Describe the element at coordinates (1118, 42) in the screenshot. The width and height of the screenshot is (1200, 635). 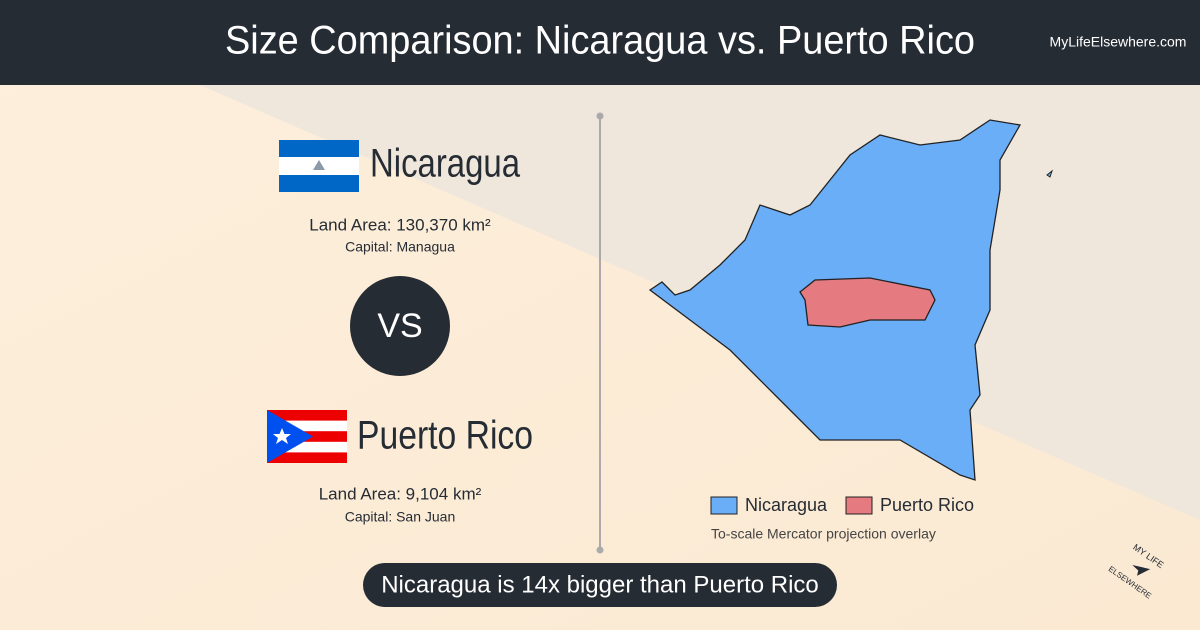
I see `site-name: MyLifeElsewhere.com` at that location.